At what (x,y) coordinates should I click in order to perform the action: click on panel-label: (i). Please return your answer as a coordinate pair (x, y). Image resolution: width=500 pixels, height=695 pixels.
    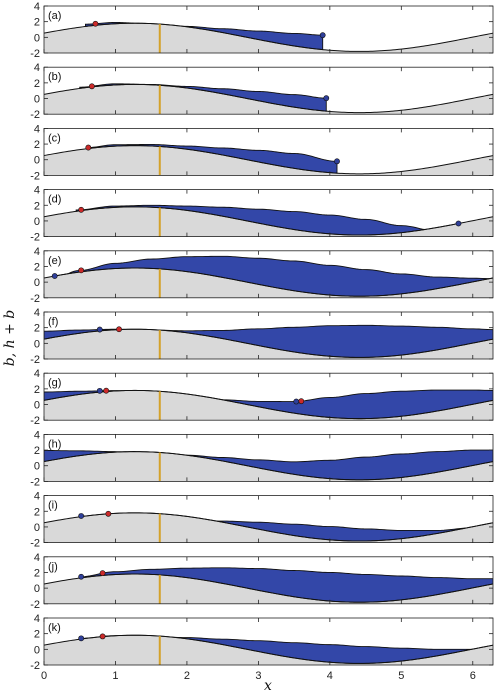
    Looking at the image, I should click on (53, 506).